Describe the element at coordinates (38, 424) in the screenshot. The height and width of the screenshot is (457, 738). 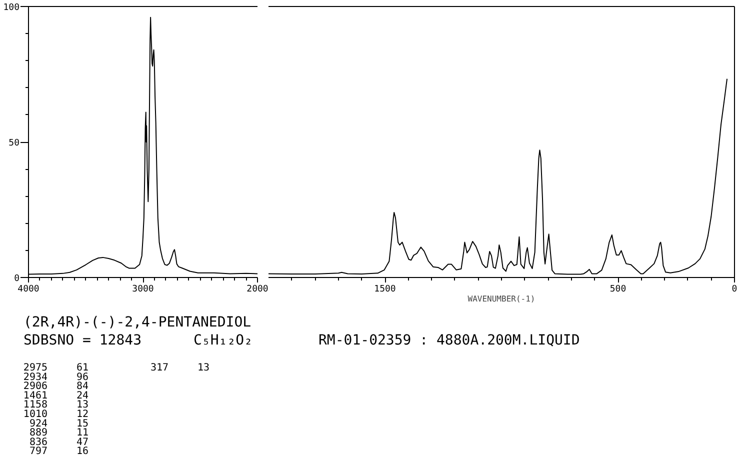
I see `text: 924` at that location.